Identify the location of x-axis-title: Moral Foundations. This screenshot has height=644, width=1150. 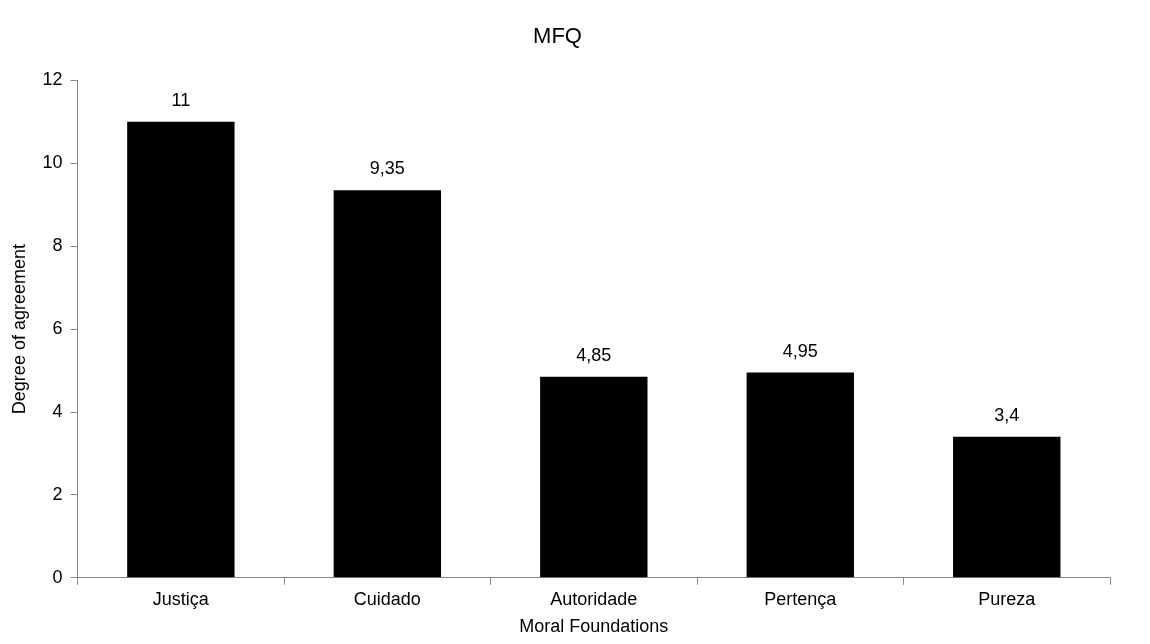
(594, 626).